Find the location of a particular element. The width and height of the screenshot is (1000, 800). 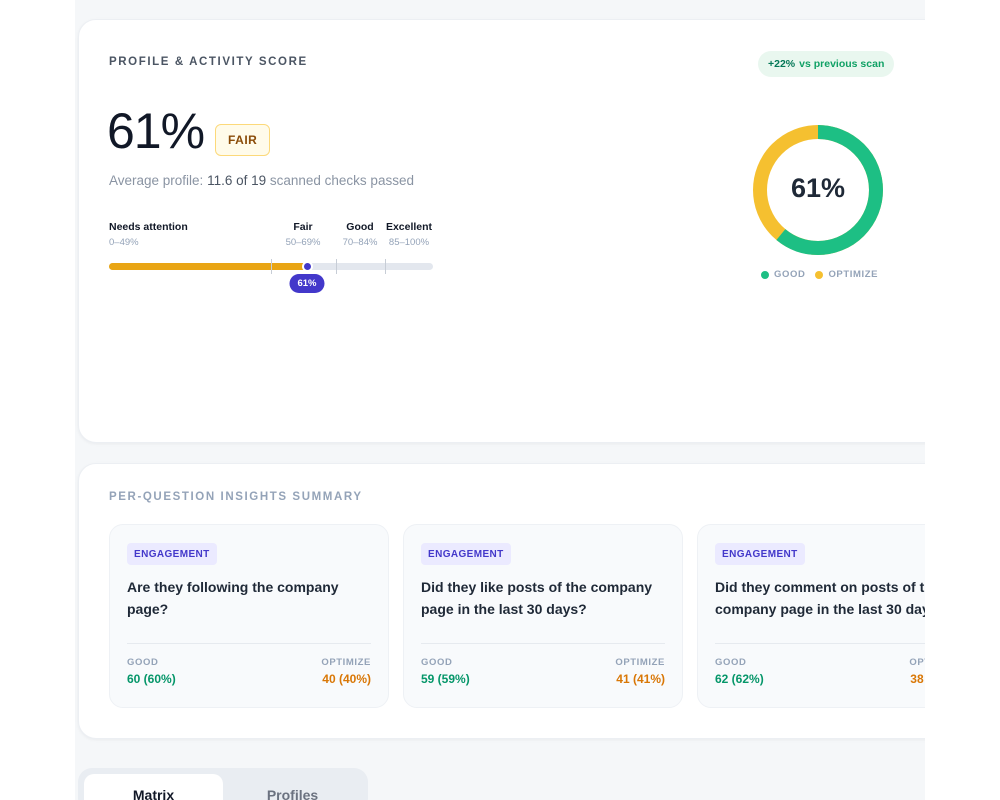

rating-badge: FAIR is located at coordinates (243, 140).